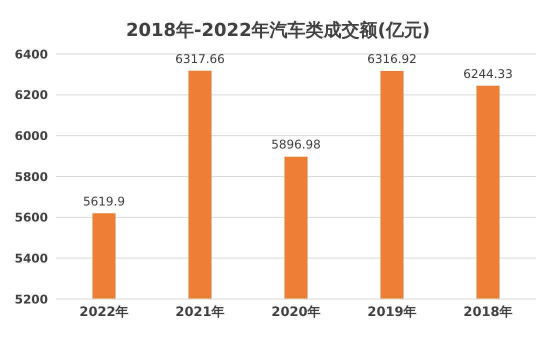  Describe the element at coordinates (488, 73) in the screenshot. I see `data-label: 6244.33` at that location.